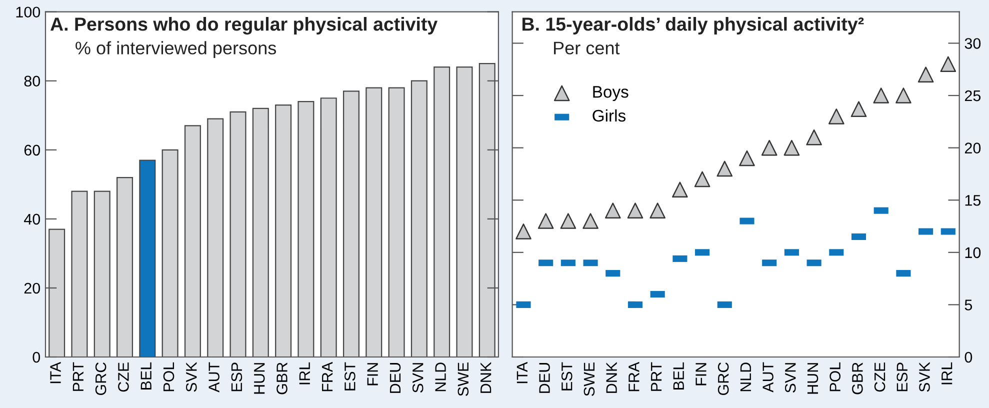  I want to click on y-tick-label: 25, so click(972, 96).